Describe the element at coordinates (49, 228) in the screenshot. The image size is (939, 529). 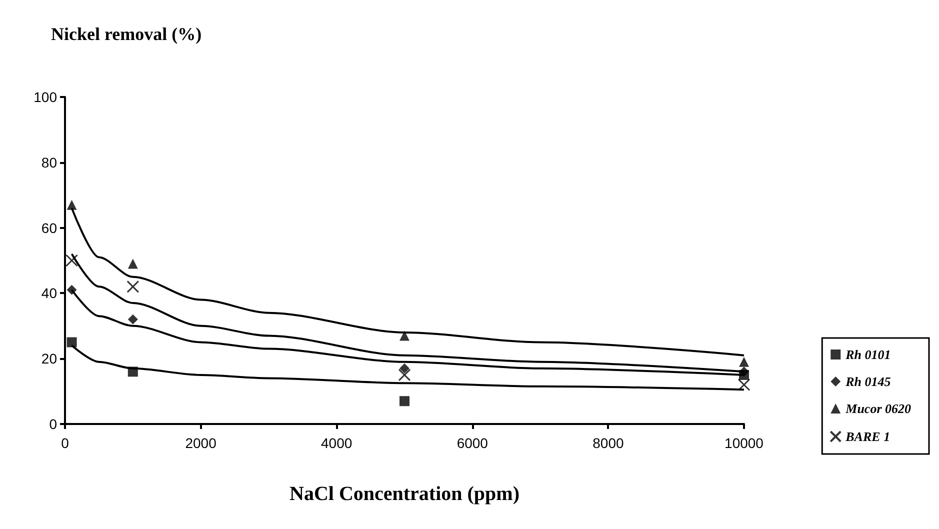
I see `y-tick-label: 60` at that location.